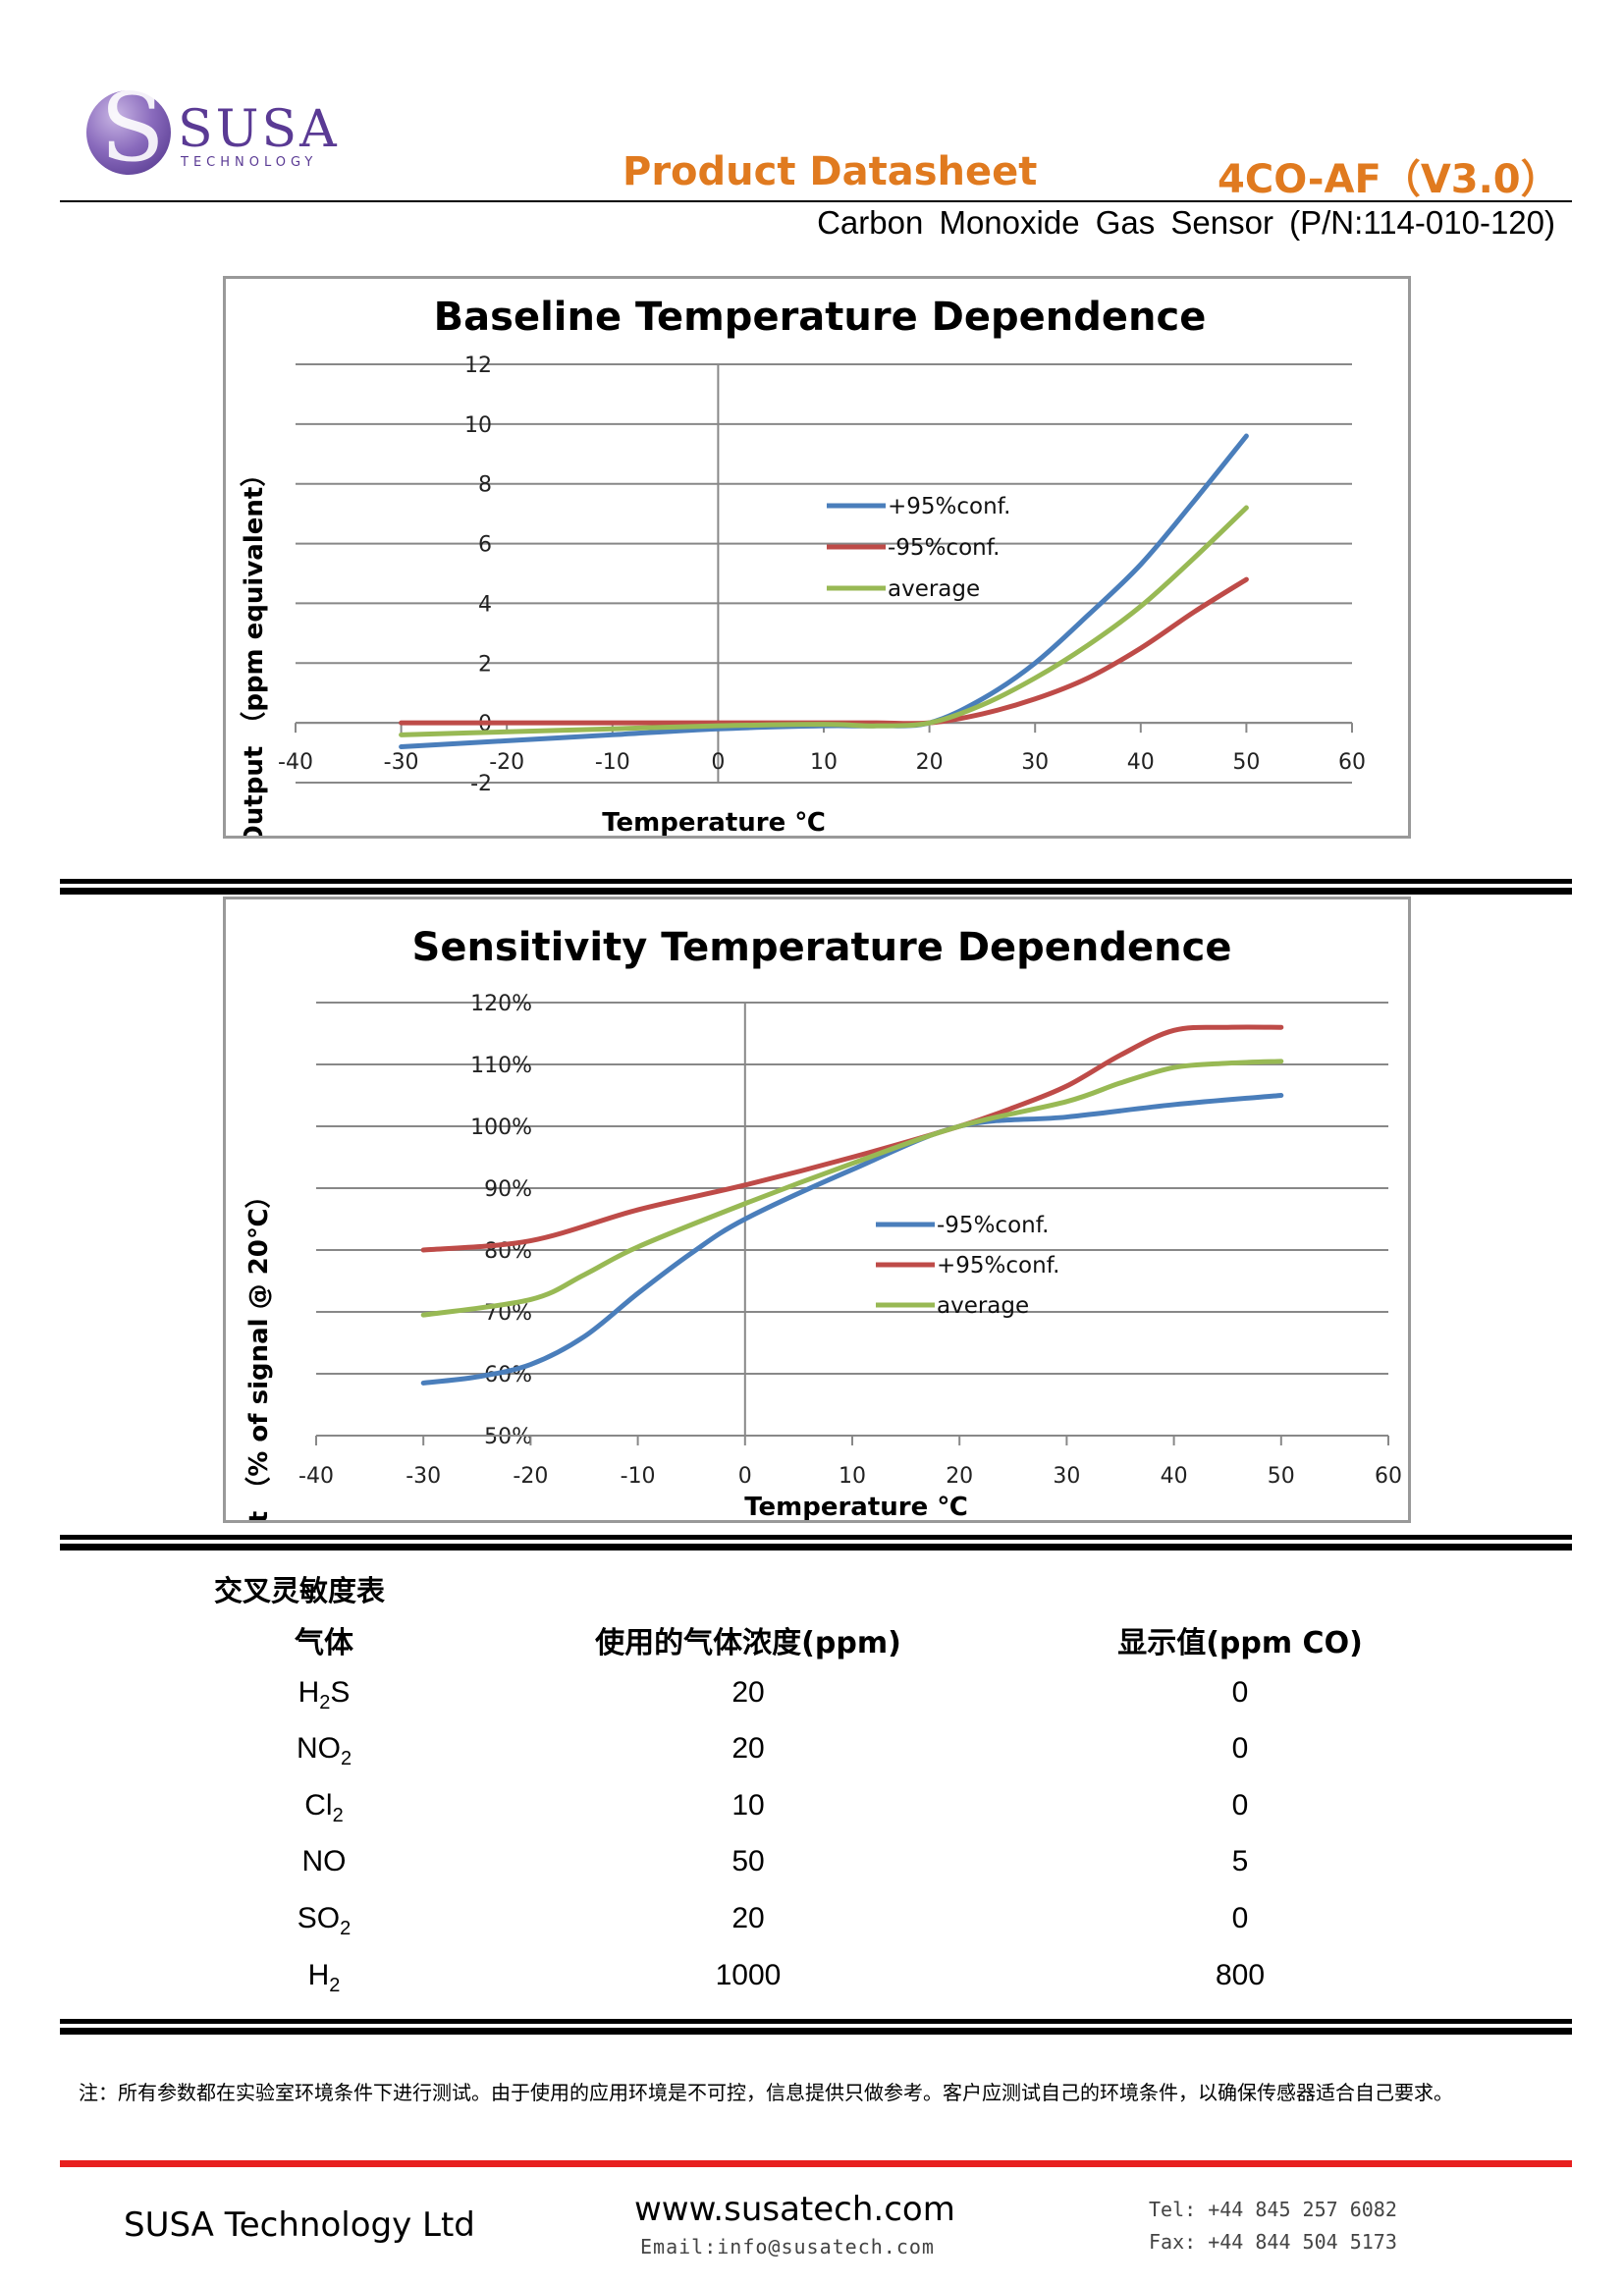  I want to click on y-tick-label: 90%, so click(508, 1189).